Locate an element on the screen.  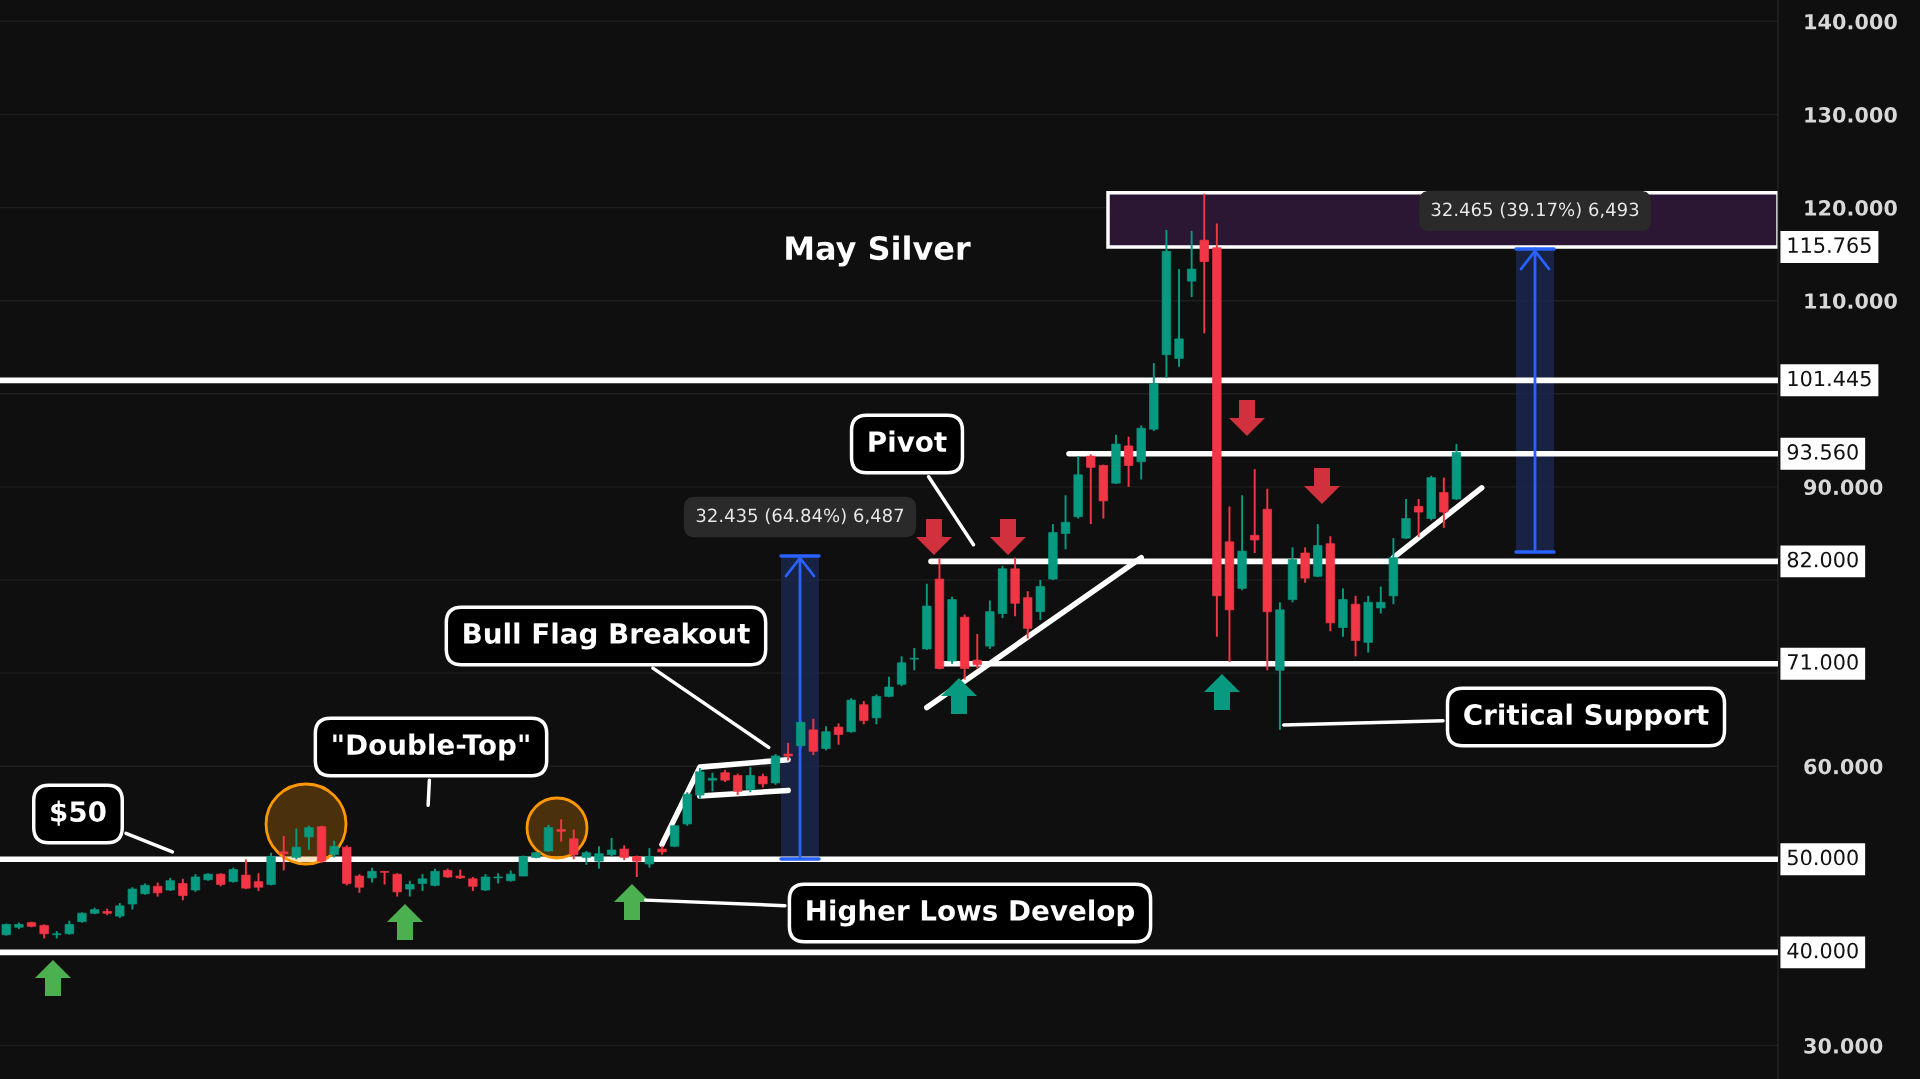
y-tick-label: 130.000 is located at coordinates (1851, 114).